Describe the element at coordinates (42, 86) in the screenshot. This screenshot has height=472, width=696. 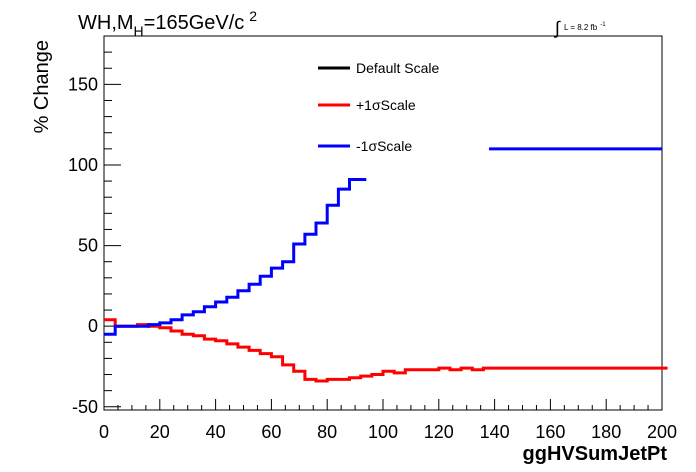
I see `y-axis-label: % Change` at that location.